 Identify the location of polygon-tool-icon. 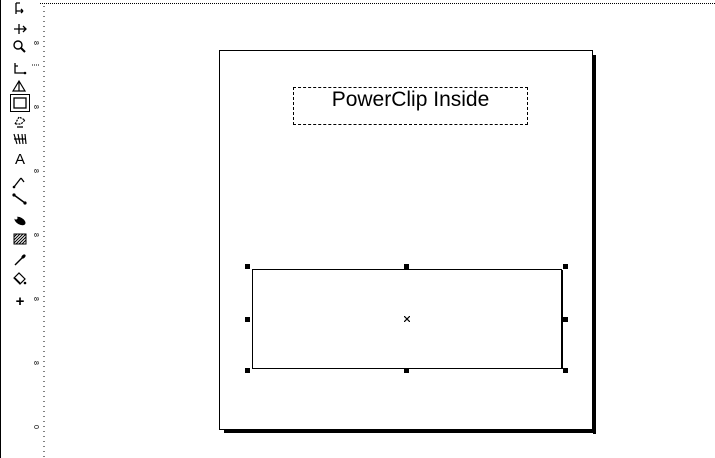
(20, 139).